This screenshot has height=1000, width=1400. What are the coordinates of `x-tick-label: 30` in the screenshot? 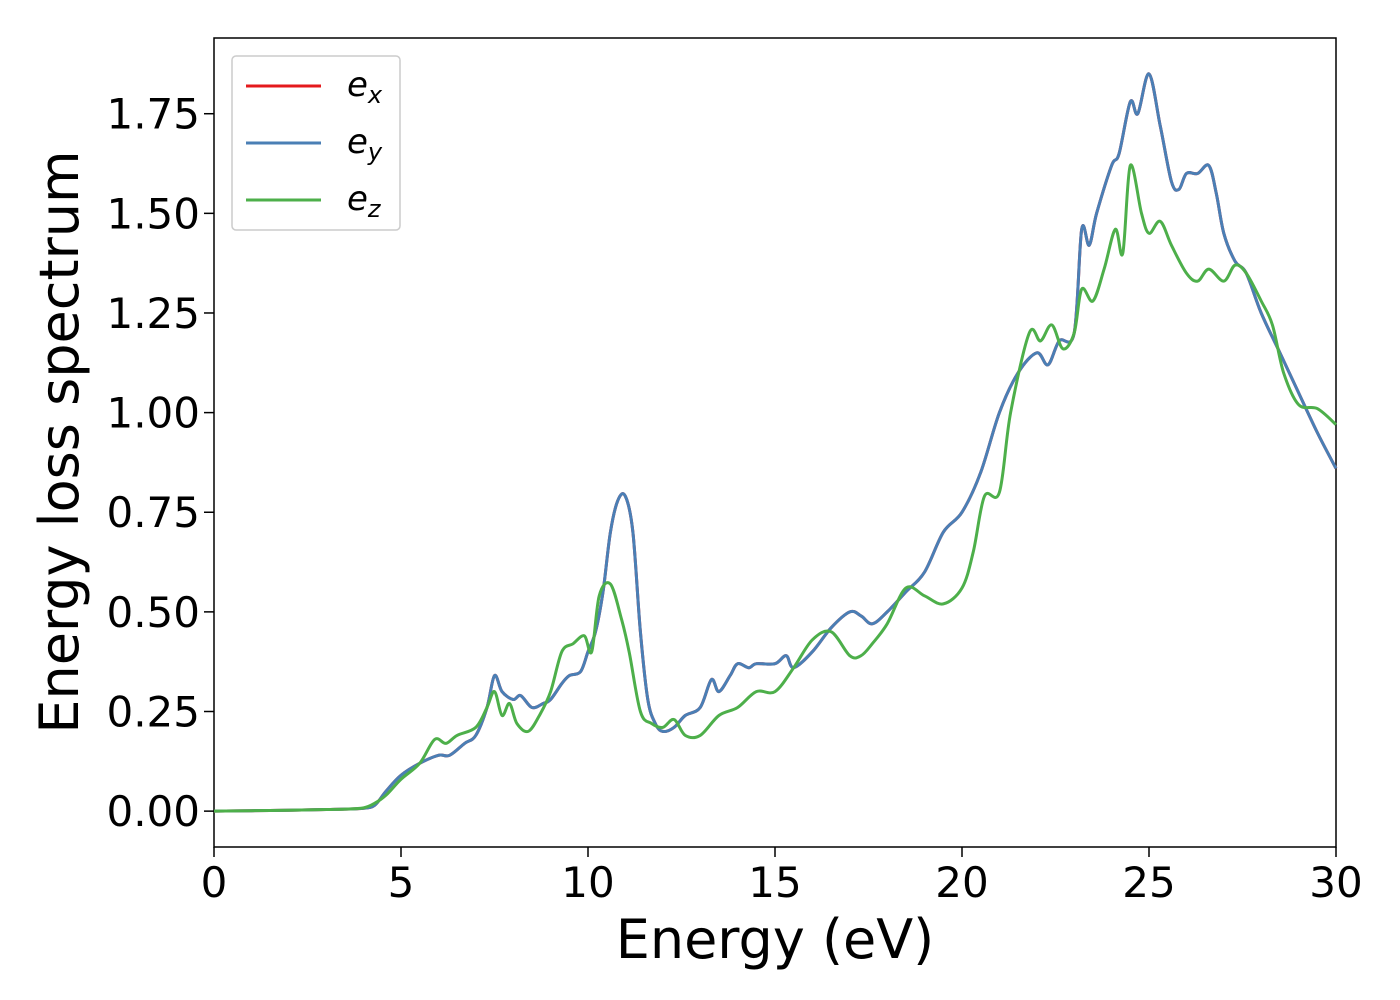 It's located at (1335, 882).